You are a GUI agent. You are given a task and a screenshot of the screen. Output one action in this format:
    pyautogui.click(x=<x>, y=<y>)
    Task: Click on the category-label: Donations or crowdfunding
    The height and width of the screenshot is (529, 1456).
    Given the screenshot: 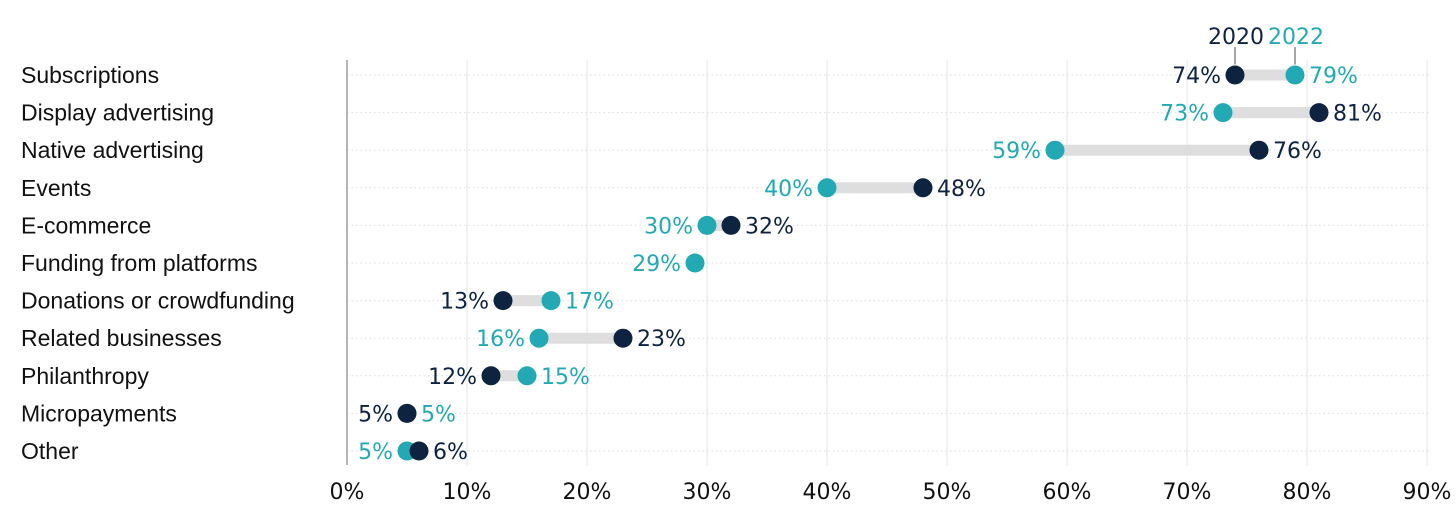 What is the action you would take?
    pyautogui.click(x=158, y=301)
    